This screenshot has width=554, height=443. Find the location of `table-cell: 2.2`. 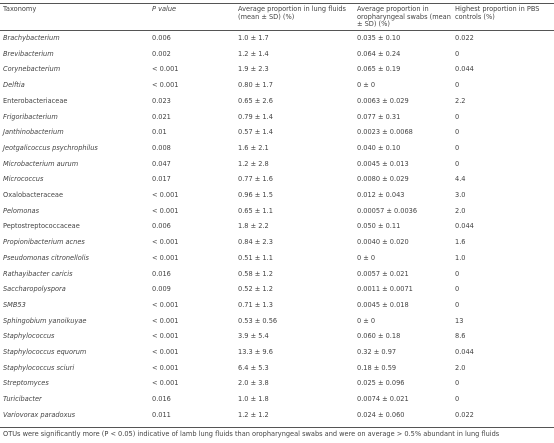

table-cell: 2.2 is located at coordinates (460, 100).